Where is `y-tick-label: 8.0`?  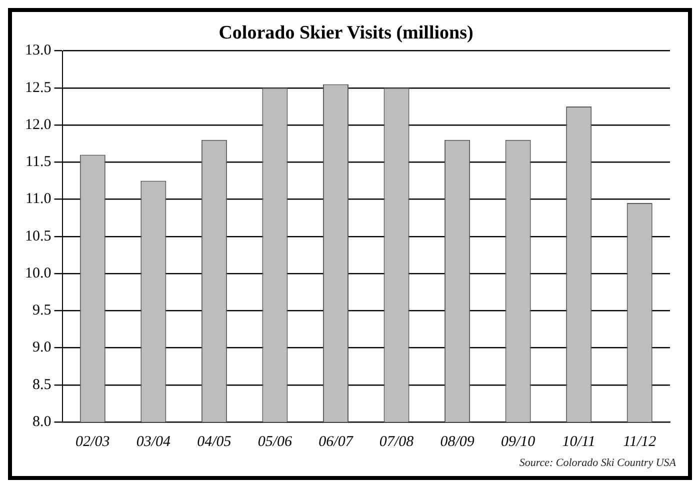 y-tick-label: 8.0 is located at coordinates (42, 422).